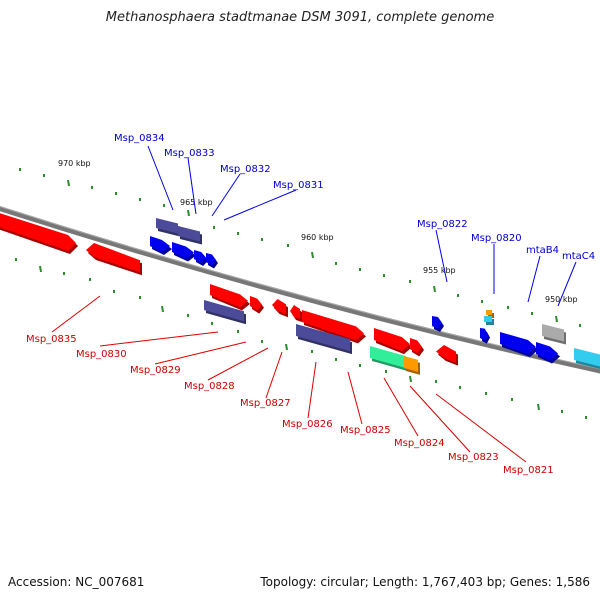  What do you see at coordinates (76, 314) in the screenshot?
I see `leader-msp0835` at bounding box center [76, 314].